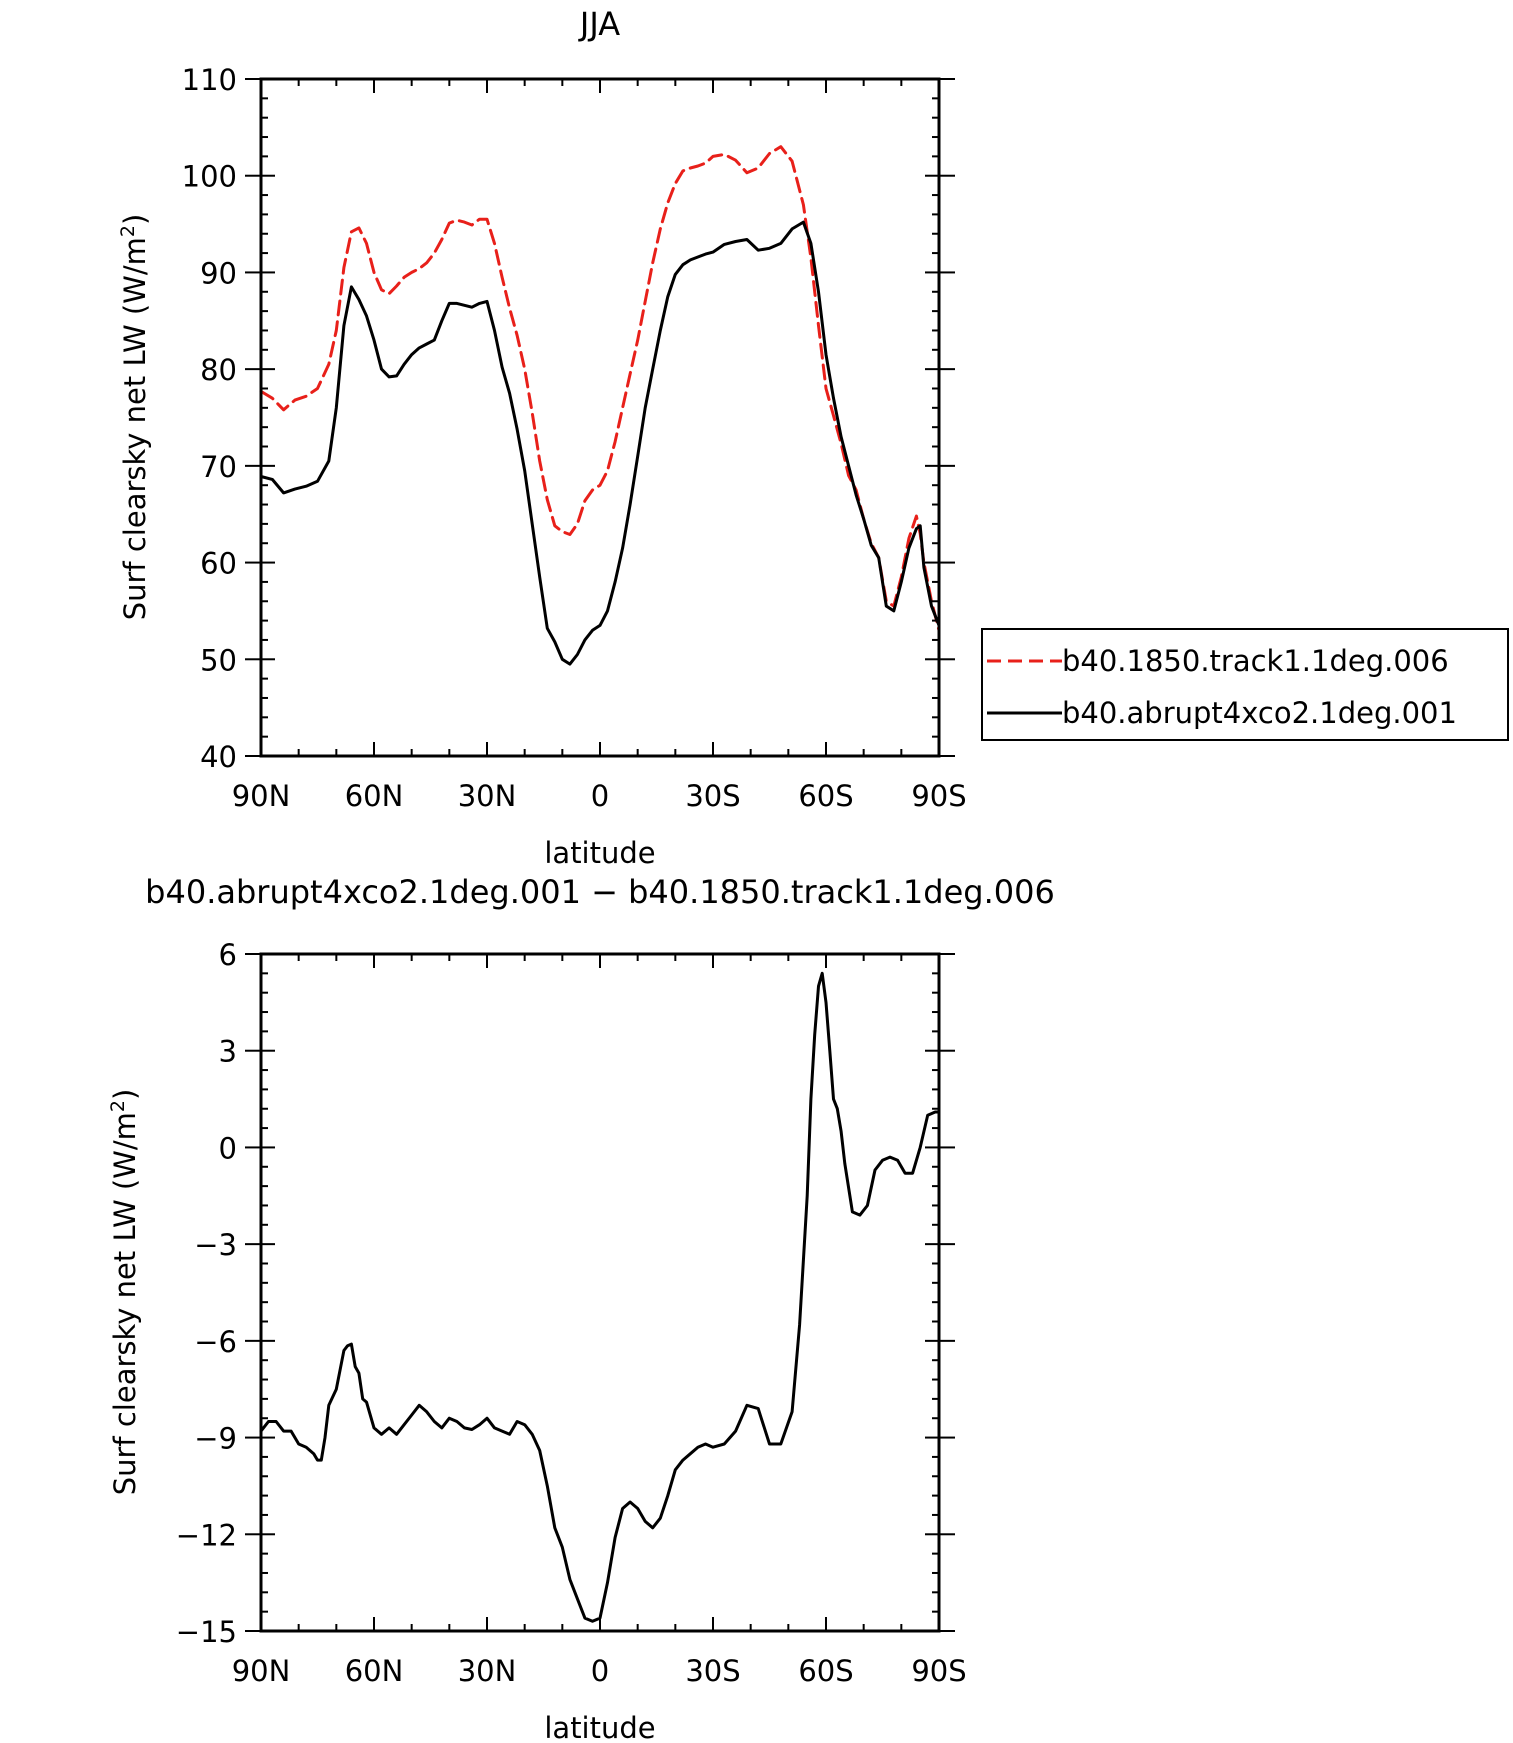 This screenshot has width=1513, height=1743. What do you see at coordinates (215, 1342) in the screenshot?
I see `y-tick-label: −6` at bounding box center [215, 1342].